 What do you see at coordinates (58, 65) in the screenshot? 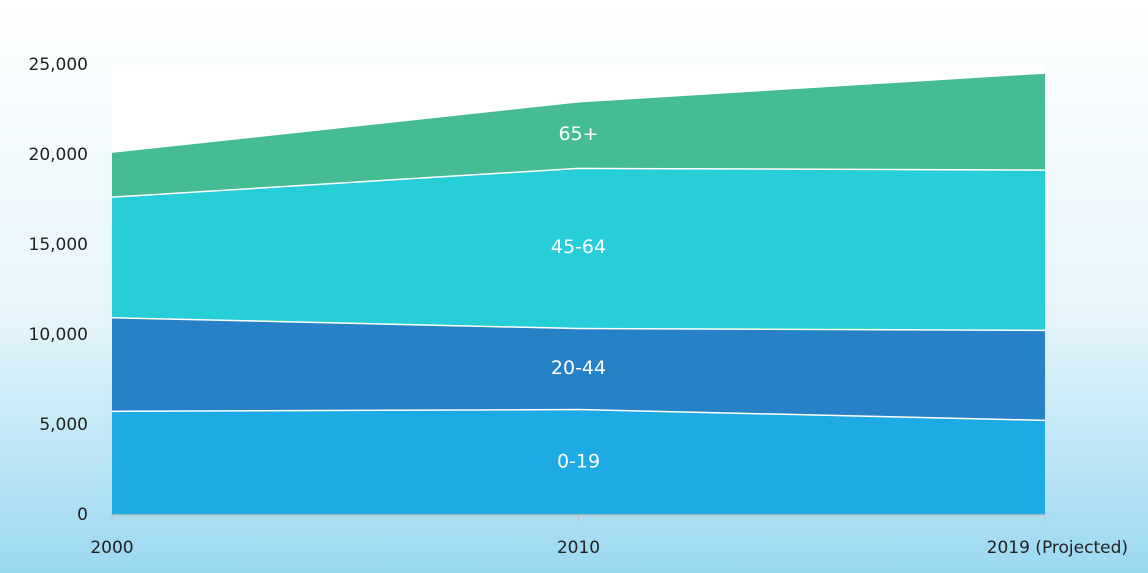
I see `y-tick-label: 25,000` at bounding box center [58, 65].